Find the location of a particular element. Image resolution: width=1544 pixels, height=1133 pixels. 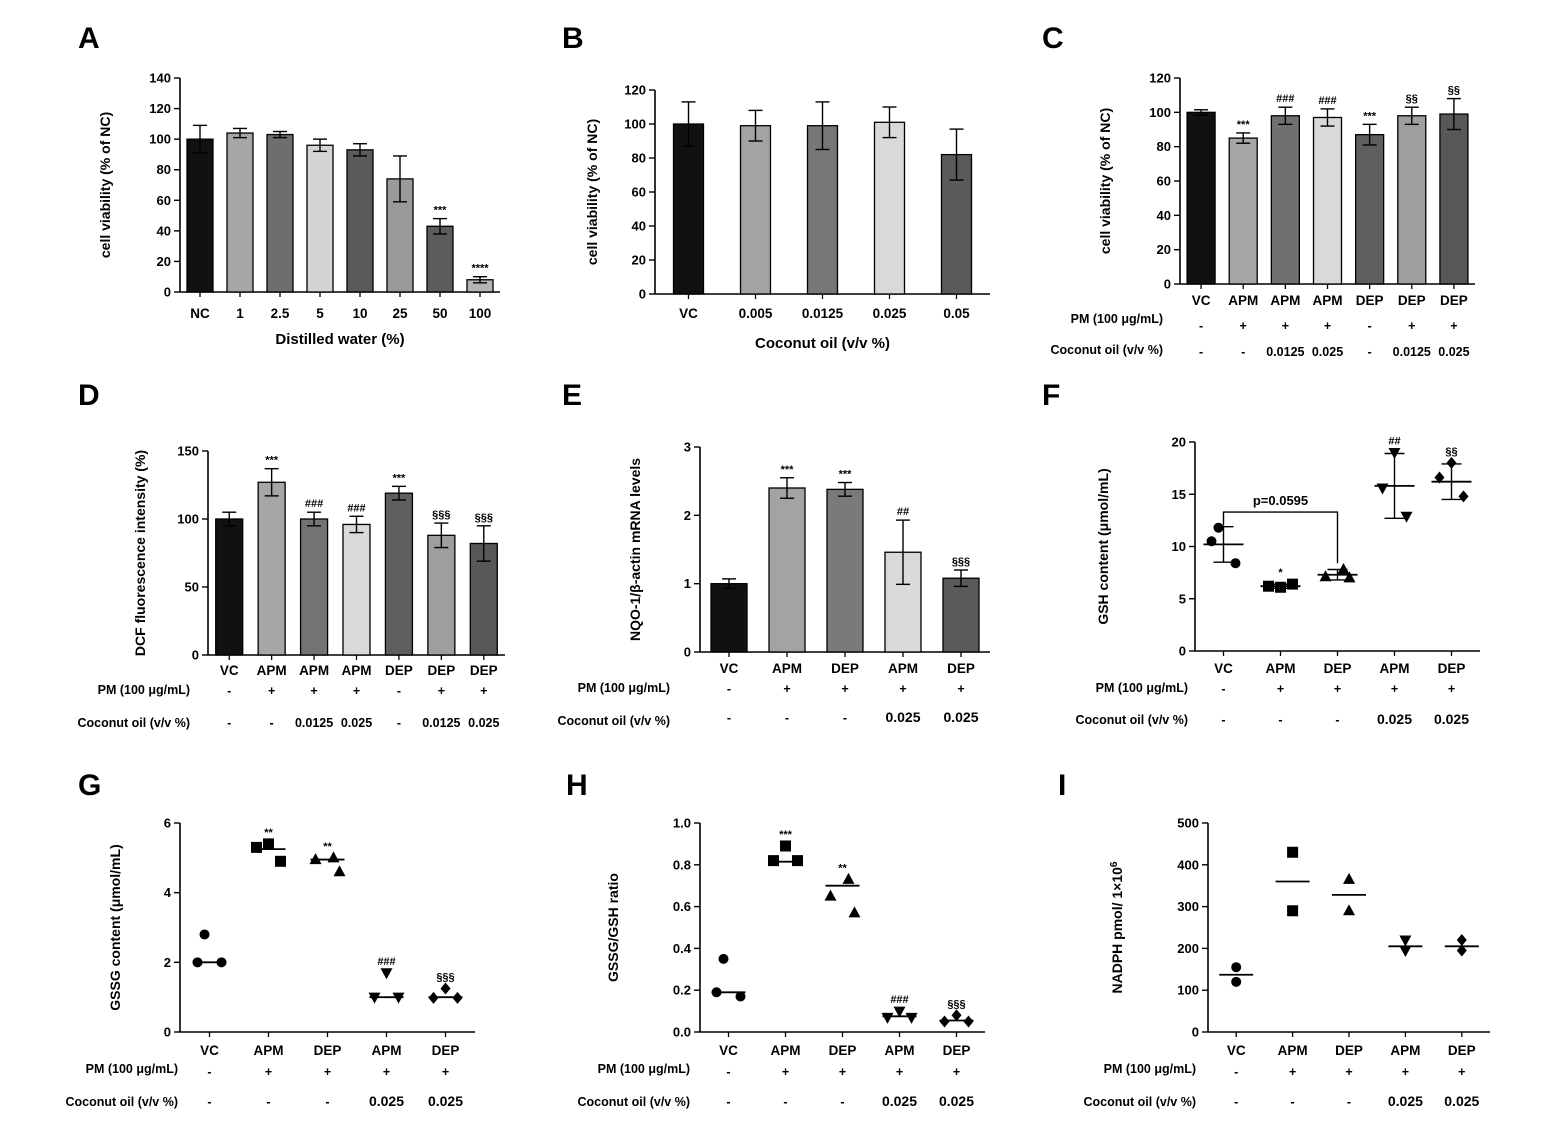

y-tick-label: 20 is located at coordinates (164, 261).